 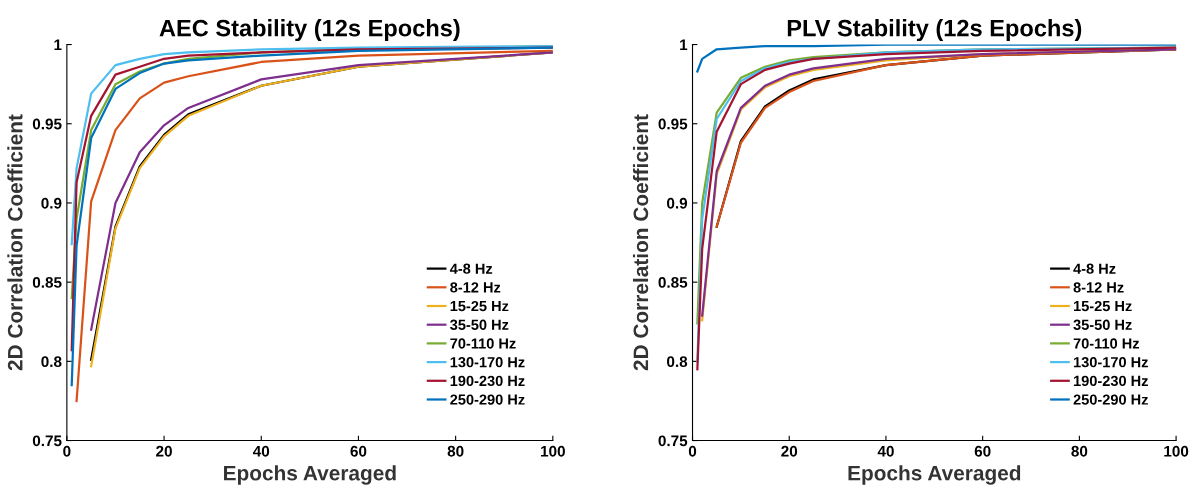 I want to click on chart-title: AEC Stability (12s Epochs), so click(x=309, y=30).